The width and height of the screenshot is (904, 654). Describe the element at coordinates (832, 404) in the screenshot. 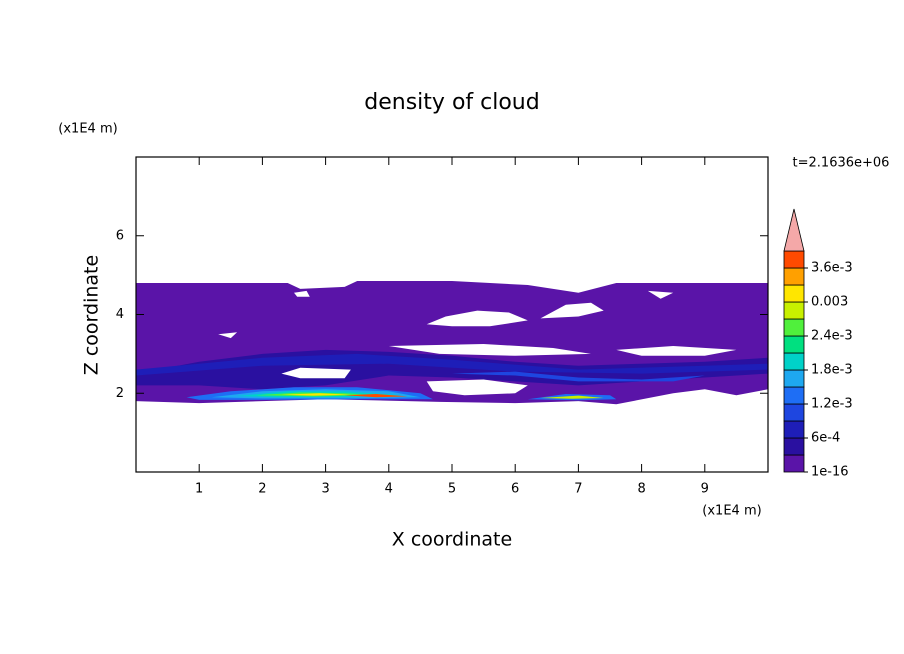

I see `colorbar-tick-label: 1.2e-3` at that location.